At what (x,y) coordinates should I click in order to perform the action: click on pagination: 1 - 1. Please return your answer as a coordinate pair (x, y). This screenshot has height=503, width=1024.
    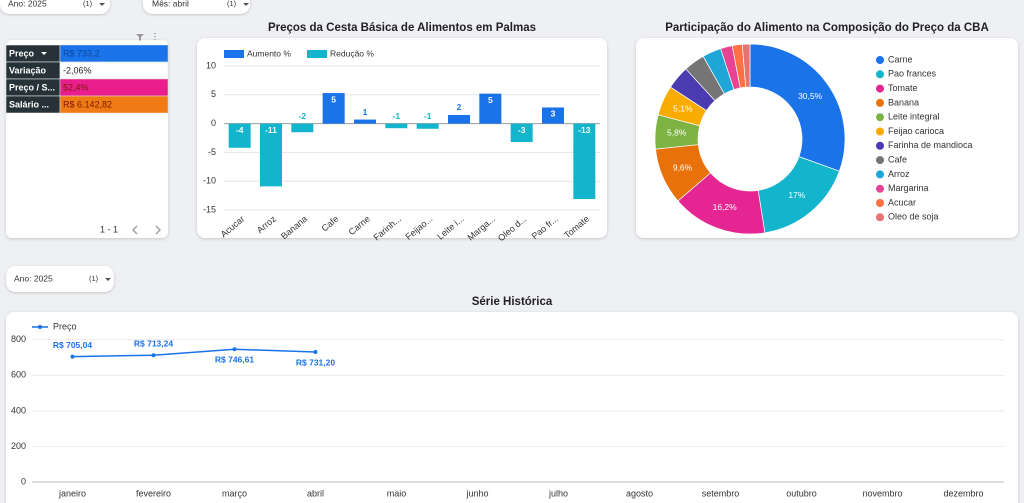
    Looking at the image, I should click on (109, 229).